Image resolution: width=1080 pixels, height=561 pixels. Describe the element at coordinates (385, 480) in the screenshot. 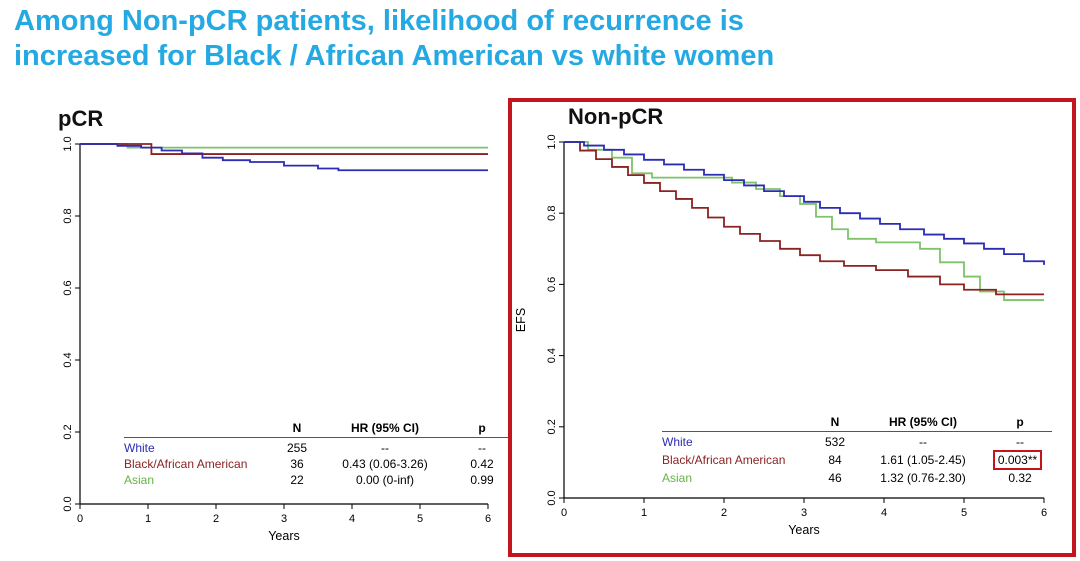

I see `row-hr: 0.00 (0-inf)` at that location.